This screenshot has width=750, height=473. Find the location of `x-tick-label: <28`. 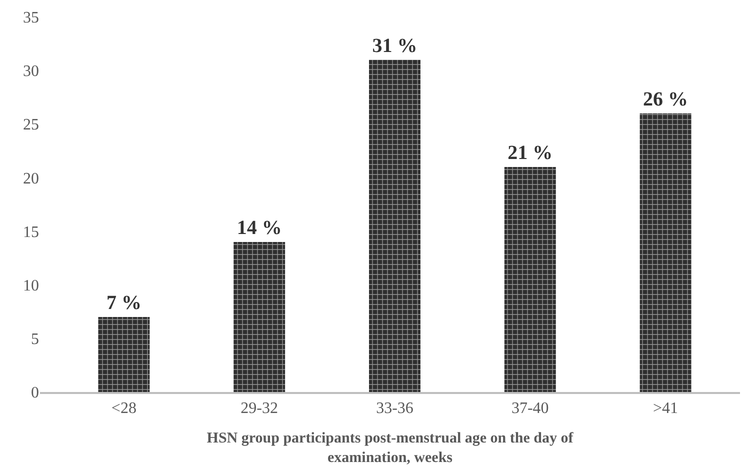

x-tick-label: <28 is located at coordinates (123, 409).